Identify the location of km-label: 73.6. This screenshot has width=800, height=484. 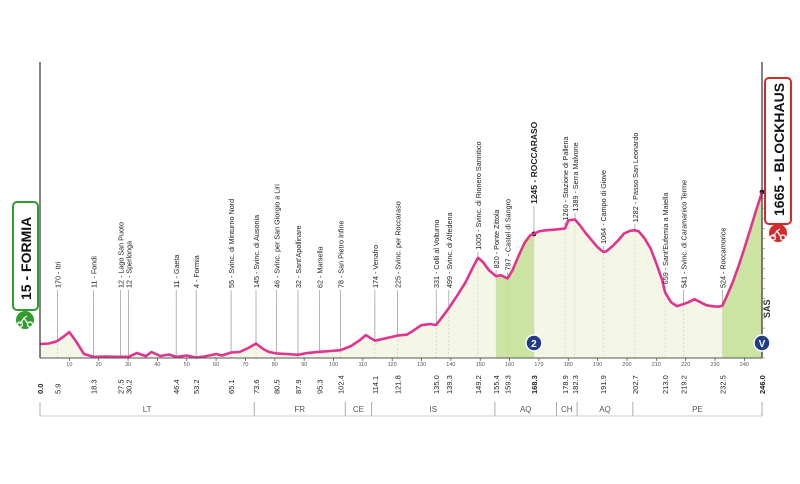
(256, 386).